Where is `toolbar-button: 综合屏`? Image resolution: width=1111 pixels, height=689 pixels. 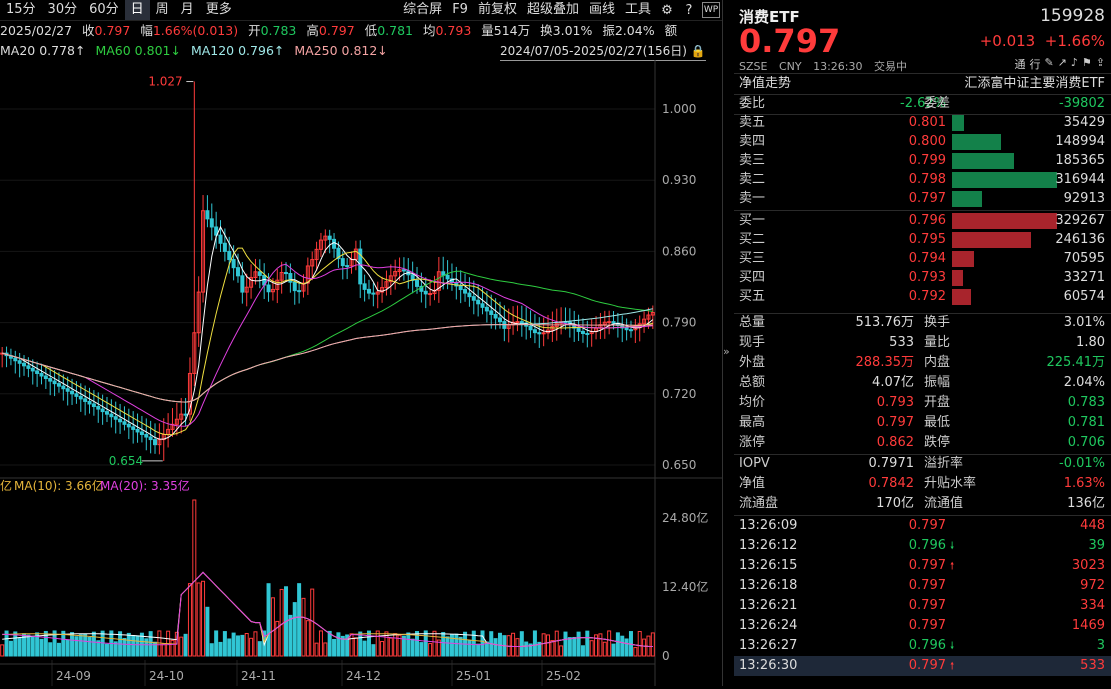 toolbar-button: 综合屏 is located at coordinates (423, 9).